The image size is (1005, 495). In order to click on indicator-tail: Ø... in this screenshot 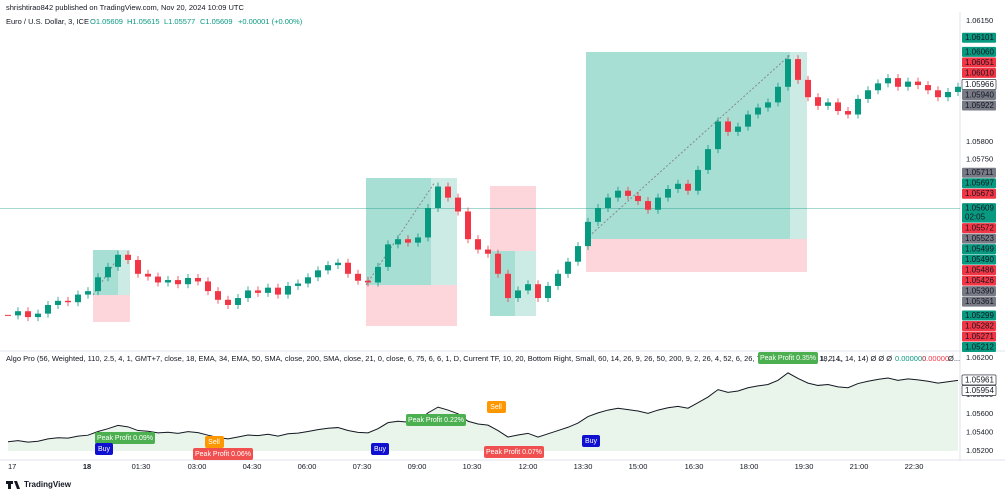, I will do `click(954, 358)`.